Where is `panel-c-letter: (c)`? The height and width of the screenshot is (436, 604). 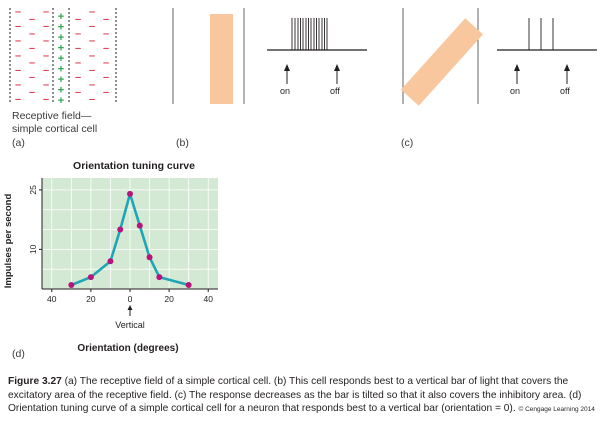 panel-c-letter: (c) is located at coordinates (407, 143).